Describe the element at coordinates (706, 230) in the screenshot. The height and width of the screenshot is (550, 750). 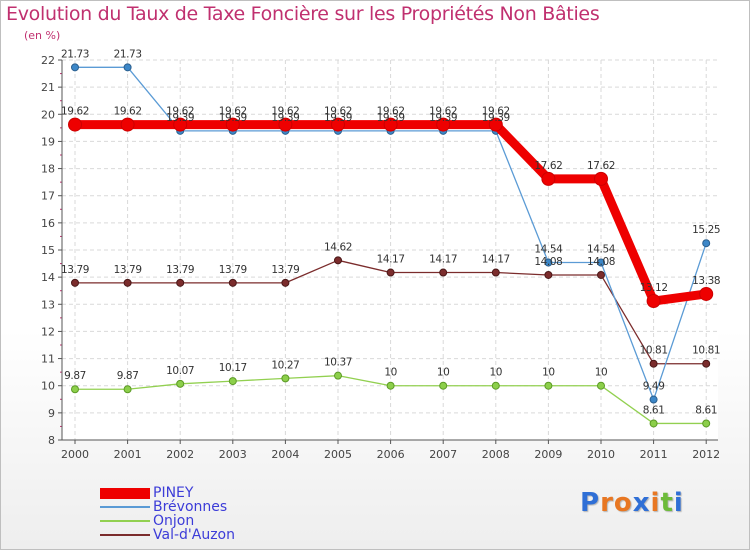
I see `data-label-br-vonnes: 15.25` at that location.